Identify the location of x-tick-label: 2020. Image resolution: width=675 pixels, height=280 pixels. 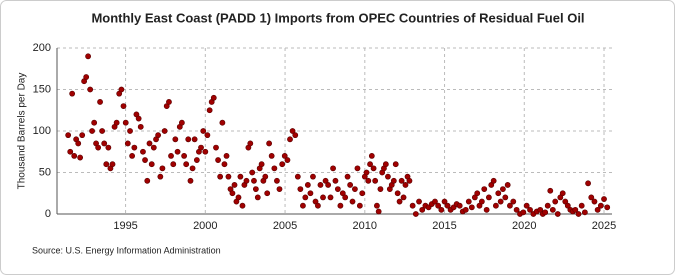
(524, 226).